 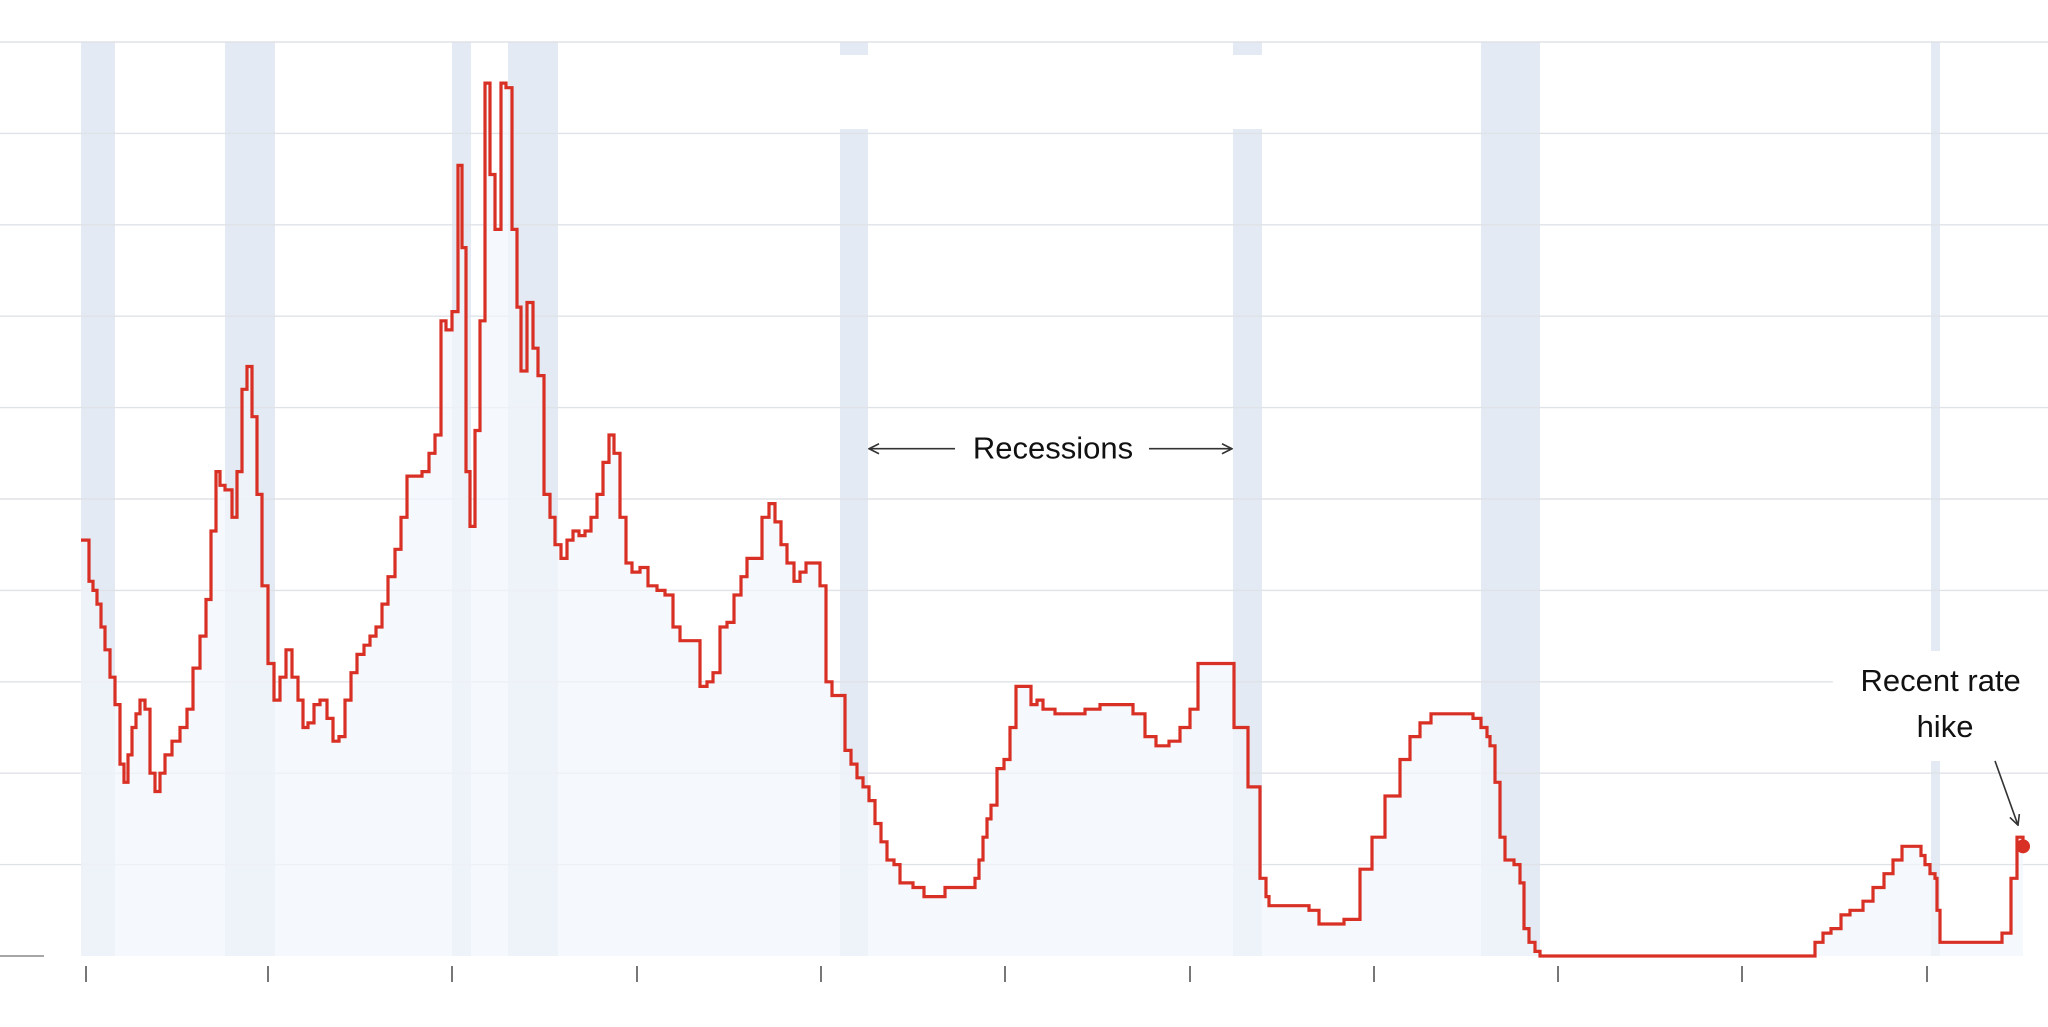 I want to click on rate-hike-label-line-1: Recent rate, so click(x=1941, y=680).